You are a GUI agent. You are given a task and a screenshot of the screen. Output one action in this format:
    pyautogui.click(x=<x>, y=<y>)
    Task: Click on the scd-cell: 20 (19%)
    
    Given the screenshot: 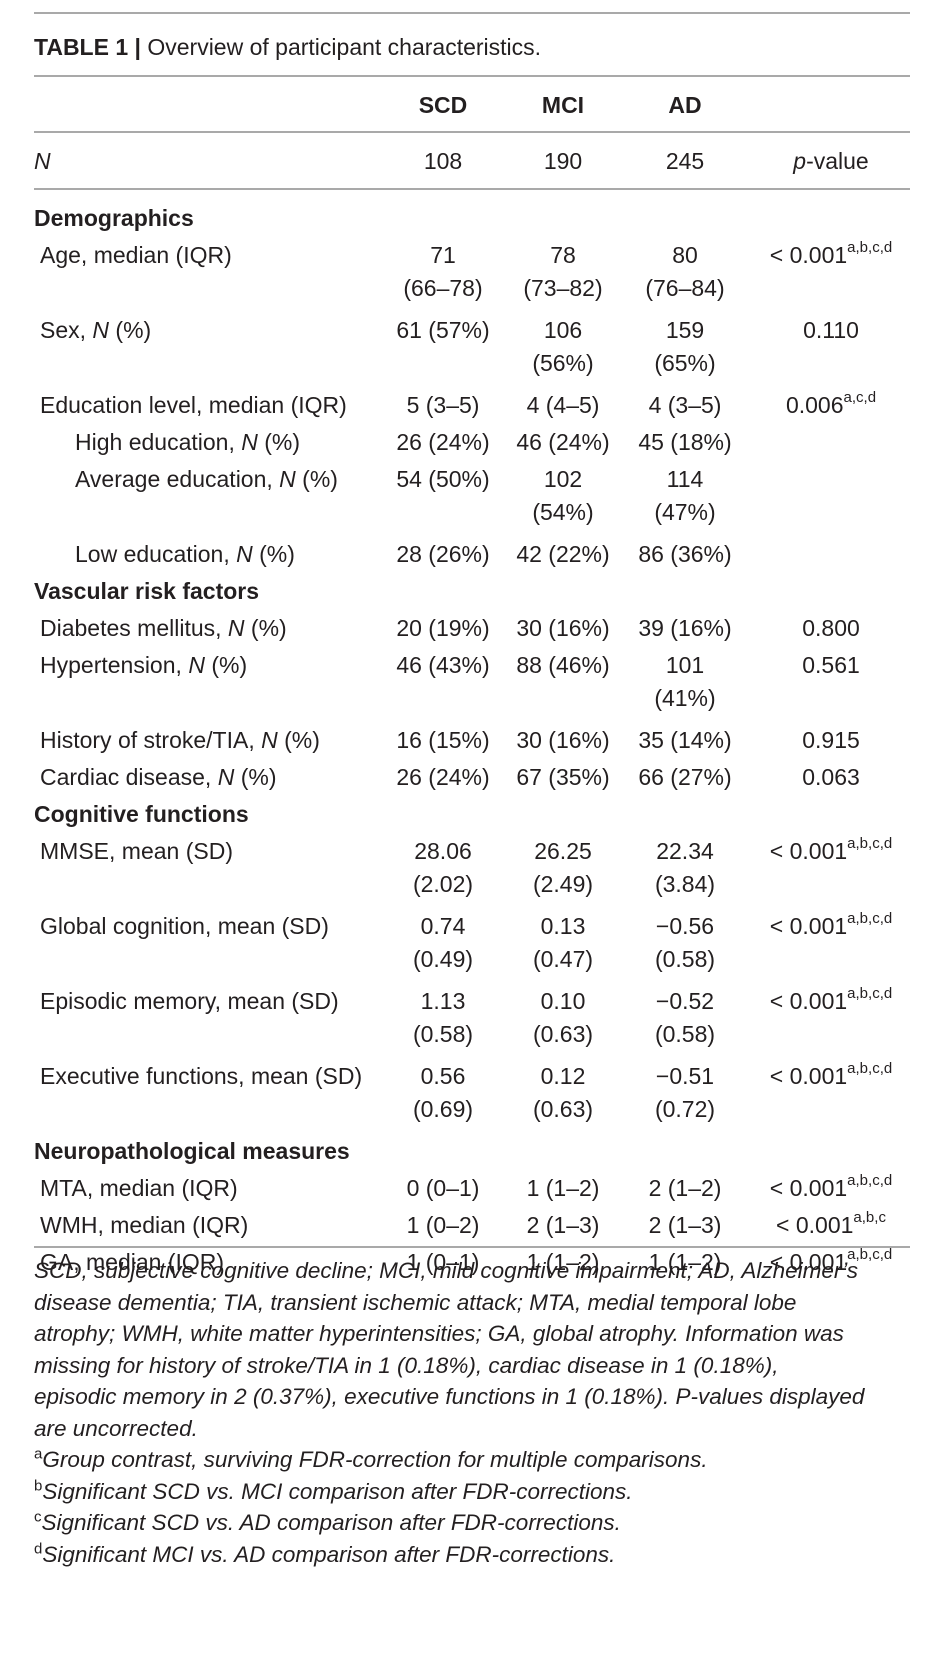 What is the action you would take?
    pyautogui.click(x=443, y=628)
    